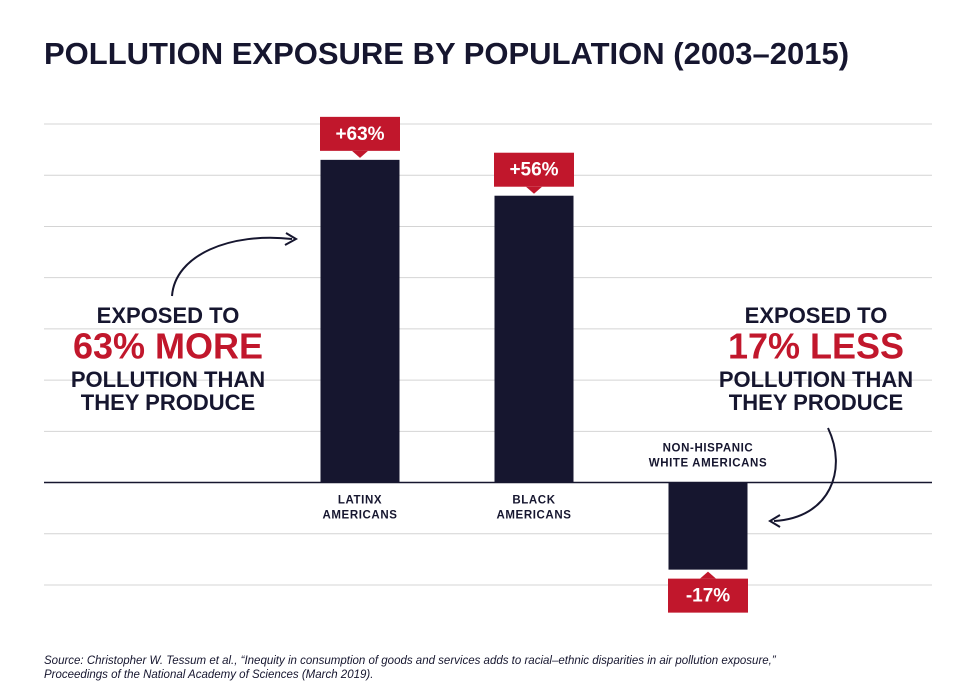 The height and width of the screenshot is (698, 980). Describe the element at coordinates (708, 456) in the screenshot. I see `category-label: NON-HISPANIC WHITE AMERICANS` at that location.